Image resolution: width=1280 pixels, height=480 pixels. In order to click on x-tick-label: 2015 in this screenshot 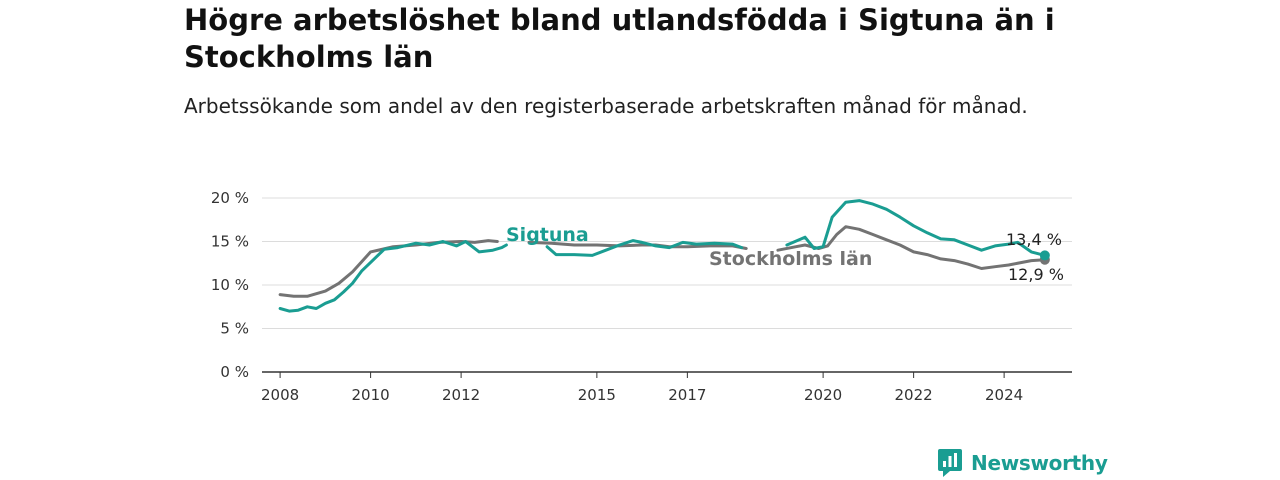, I will do `click(597, 395)`.